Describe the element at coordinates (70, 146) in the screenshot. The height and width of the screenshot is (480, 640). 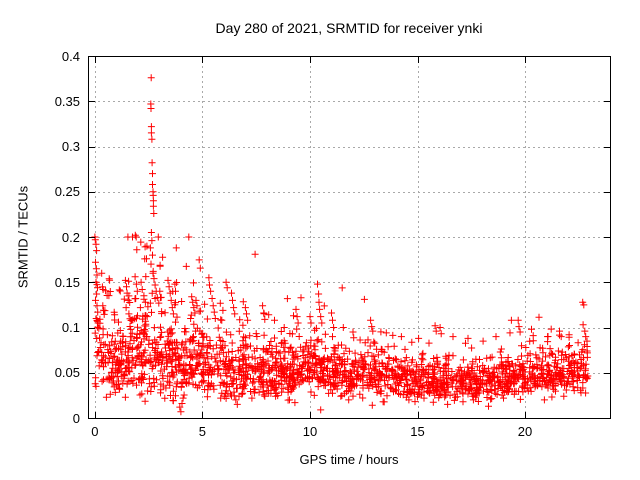
I see `y-tick-label: 0.3` at that location.